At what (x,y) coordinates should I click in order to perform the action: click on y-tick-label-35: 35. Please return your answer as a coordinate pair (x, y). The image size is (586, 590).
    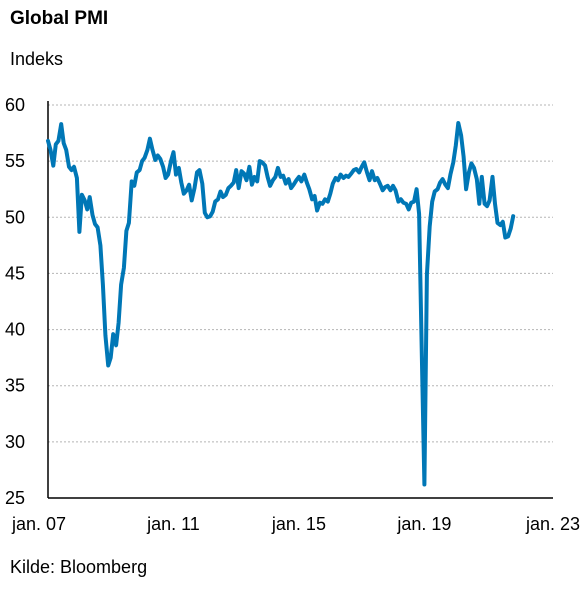
    Looking at the image, I should click on (15, 386).